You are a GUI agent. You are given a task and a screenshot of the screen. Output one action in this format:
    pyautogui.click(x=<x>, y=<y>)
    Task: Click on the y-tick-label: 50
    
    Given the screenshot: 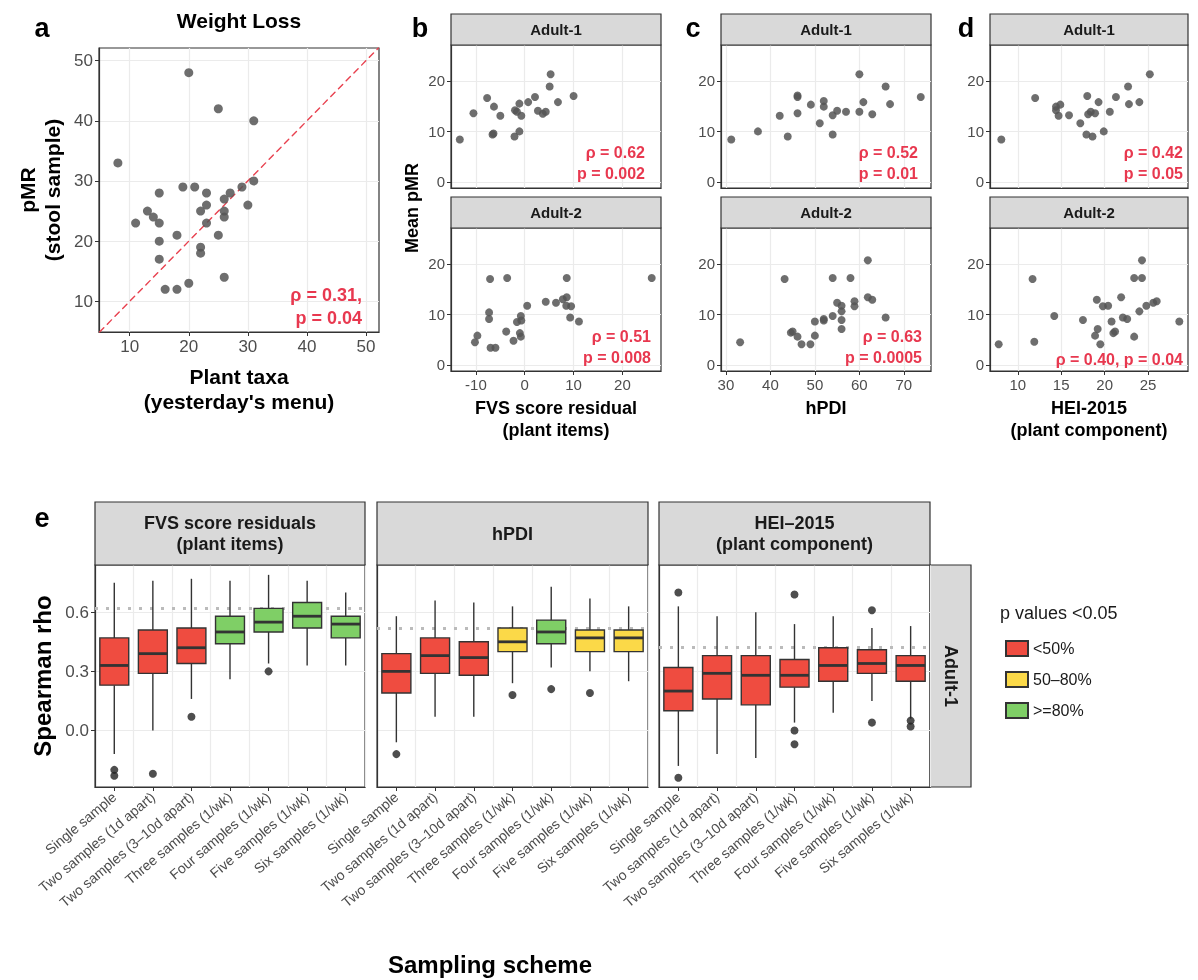 What is the action you would take?
    pyautogui.click(x=83, y=61)
    